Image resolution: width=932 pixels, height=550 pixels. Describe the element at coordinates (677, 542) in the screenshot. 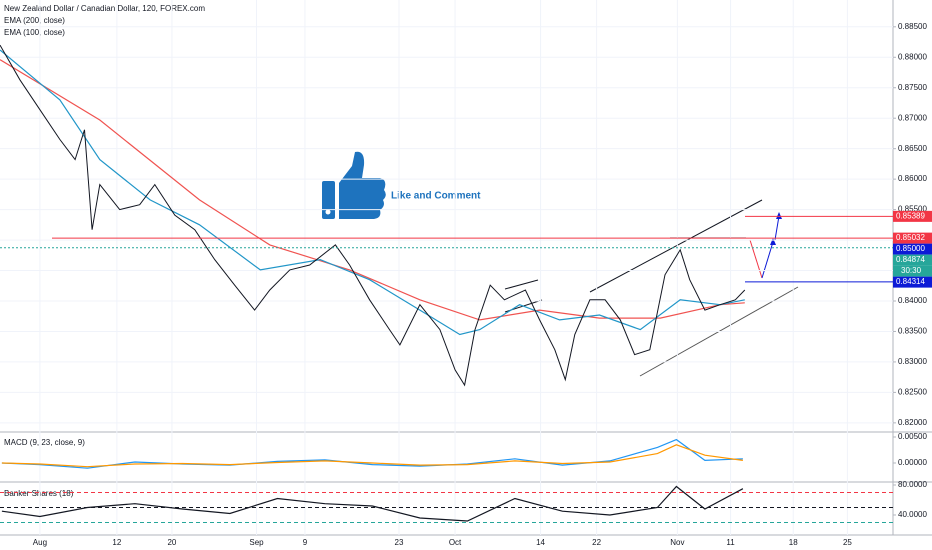

I see `x-tick-label: Nov` at that location.